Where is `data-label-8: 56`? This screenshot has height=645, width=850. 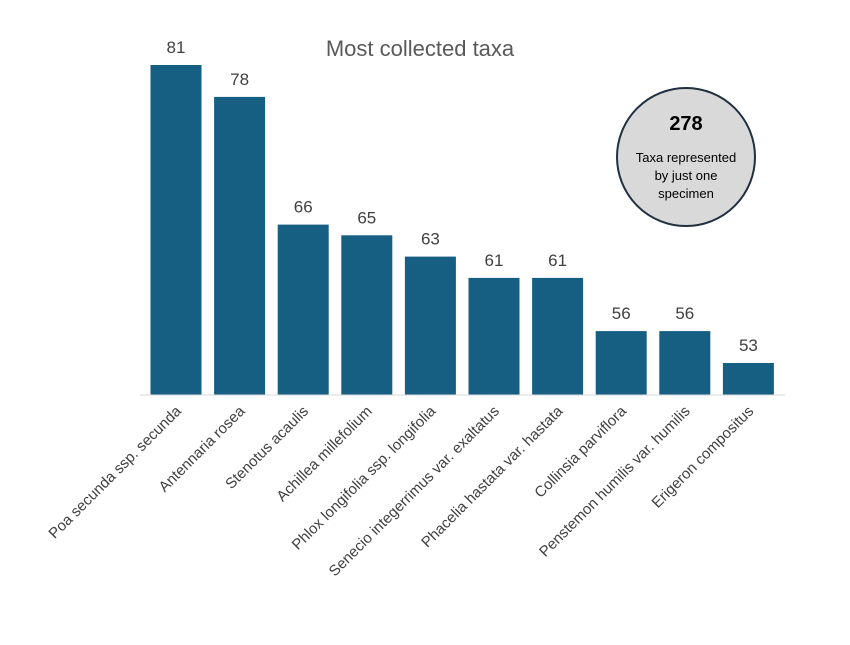
data-label-8: 56 is located at coordinates (621, 313).